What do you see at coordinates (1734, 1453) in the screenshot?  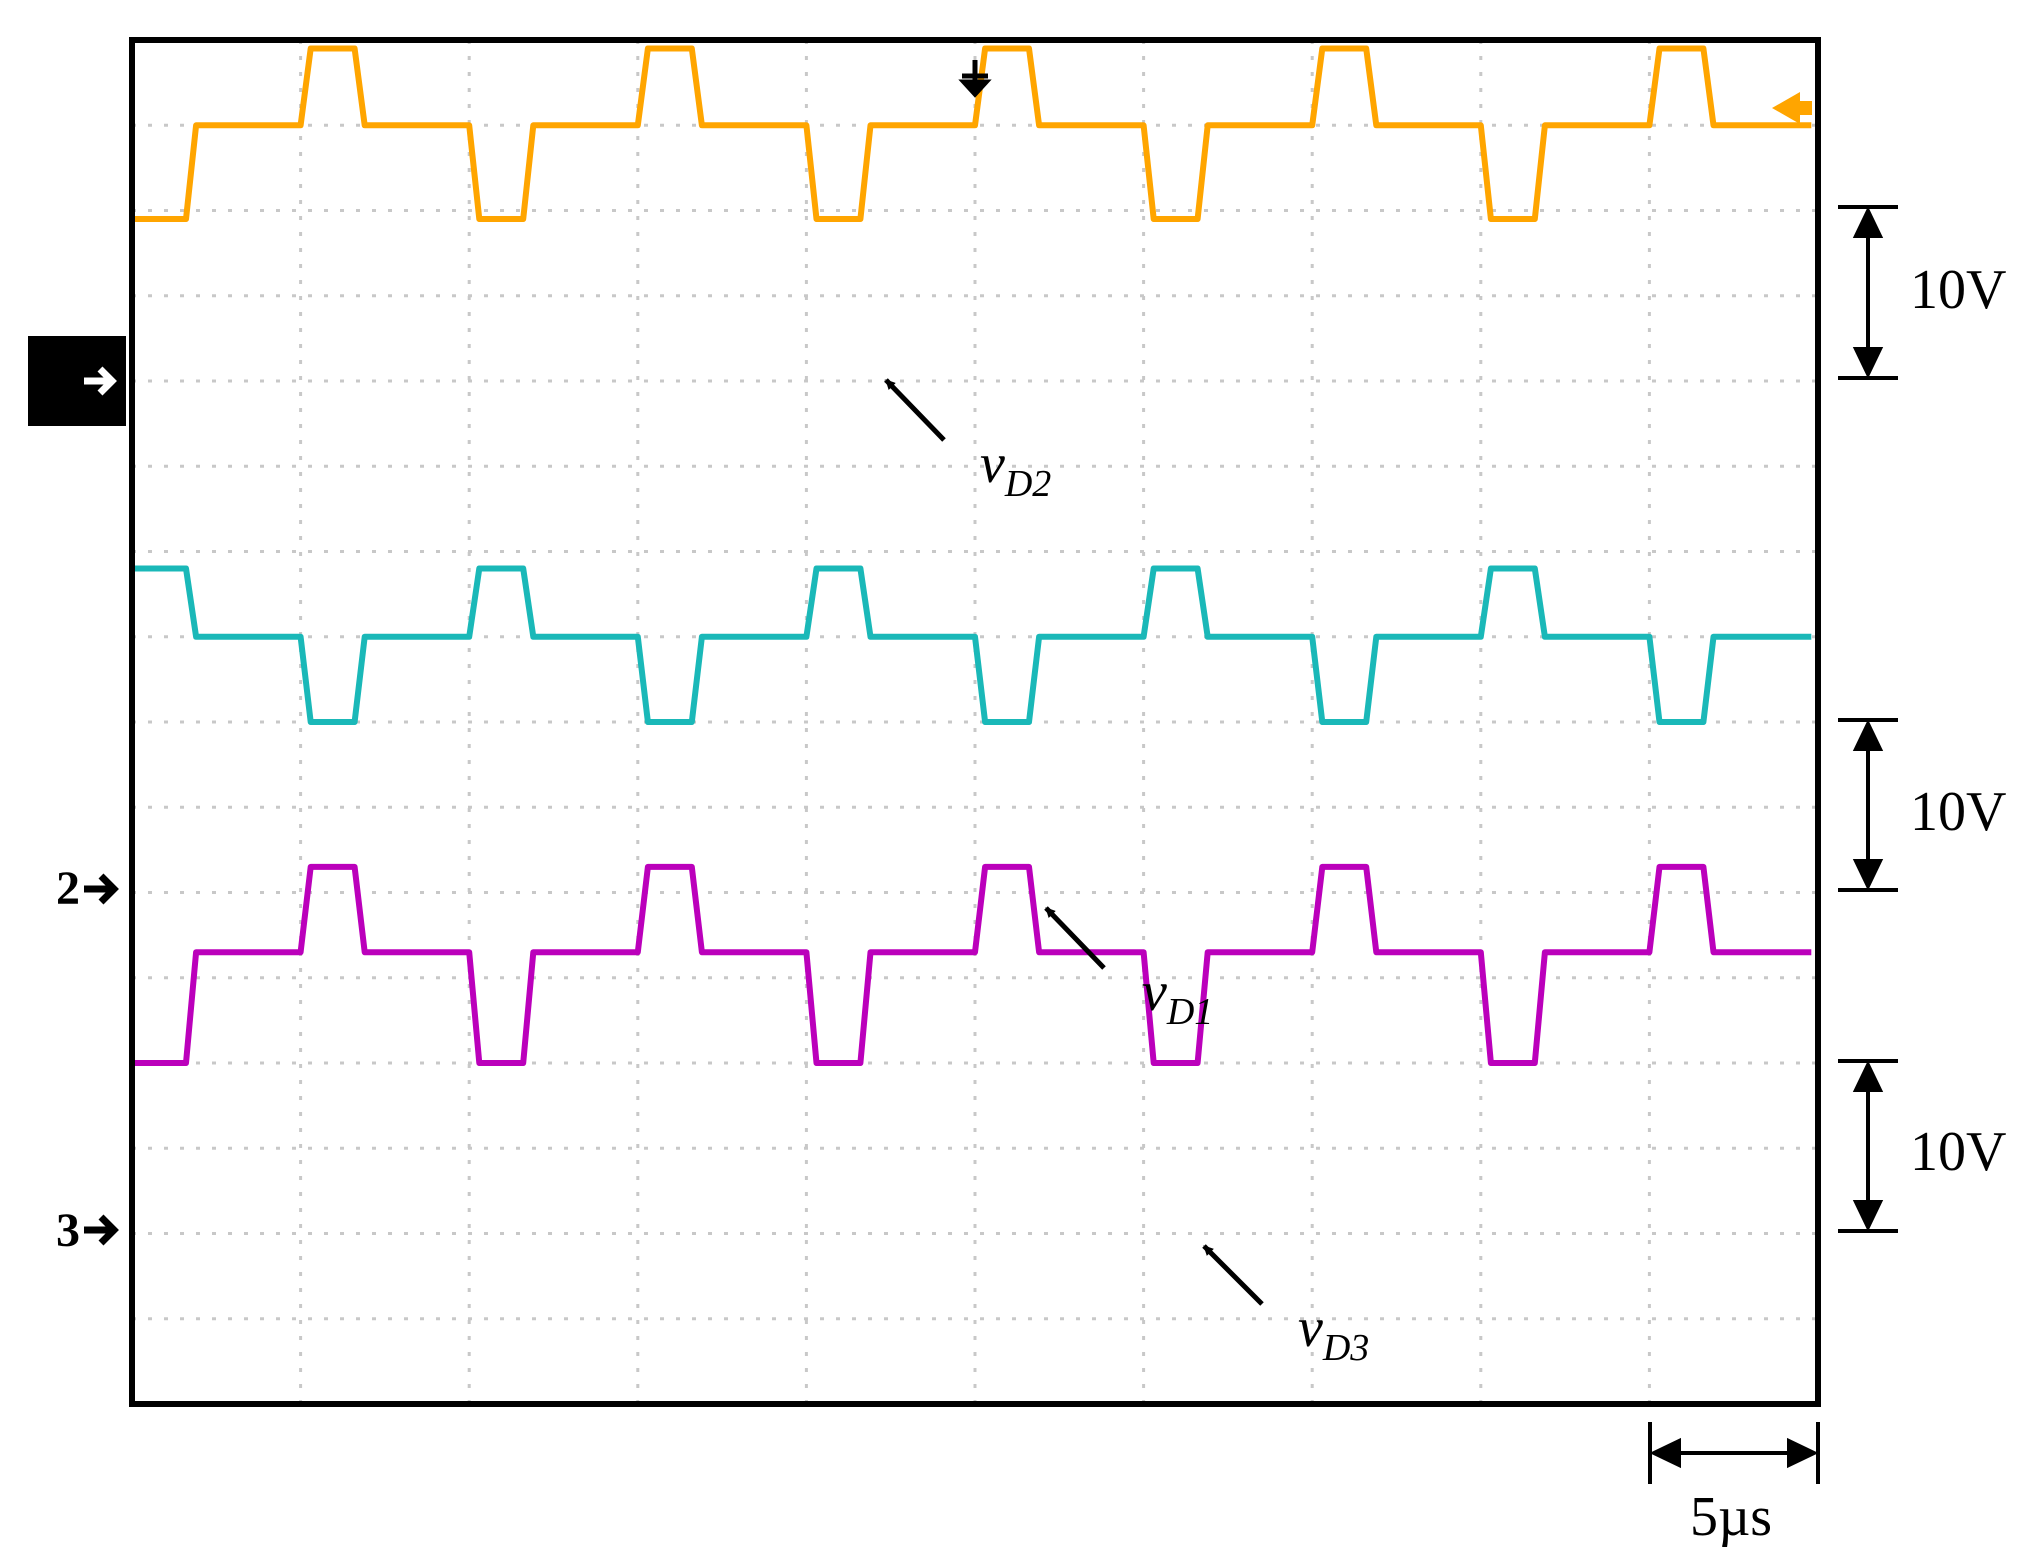 I see `time-scale-bar` at bounding box center [1734, 1453].